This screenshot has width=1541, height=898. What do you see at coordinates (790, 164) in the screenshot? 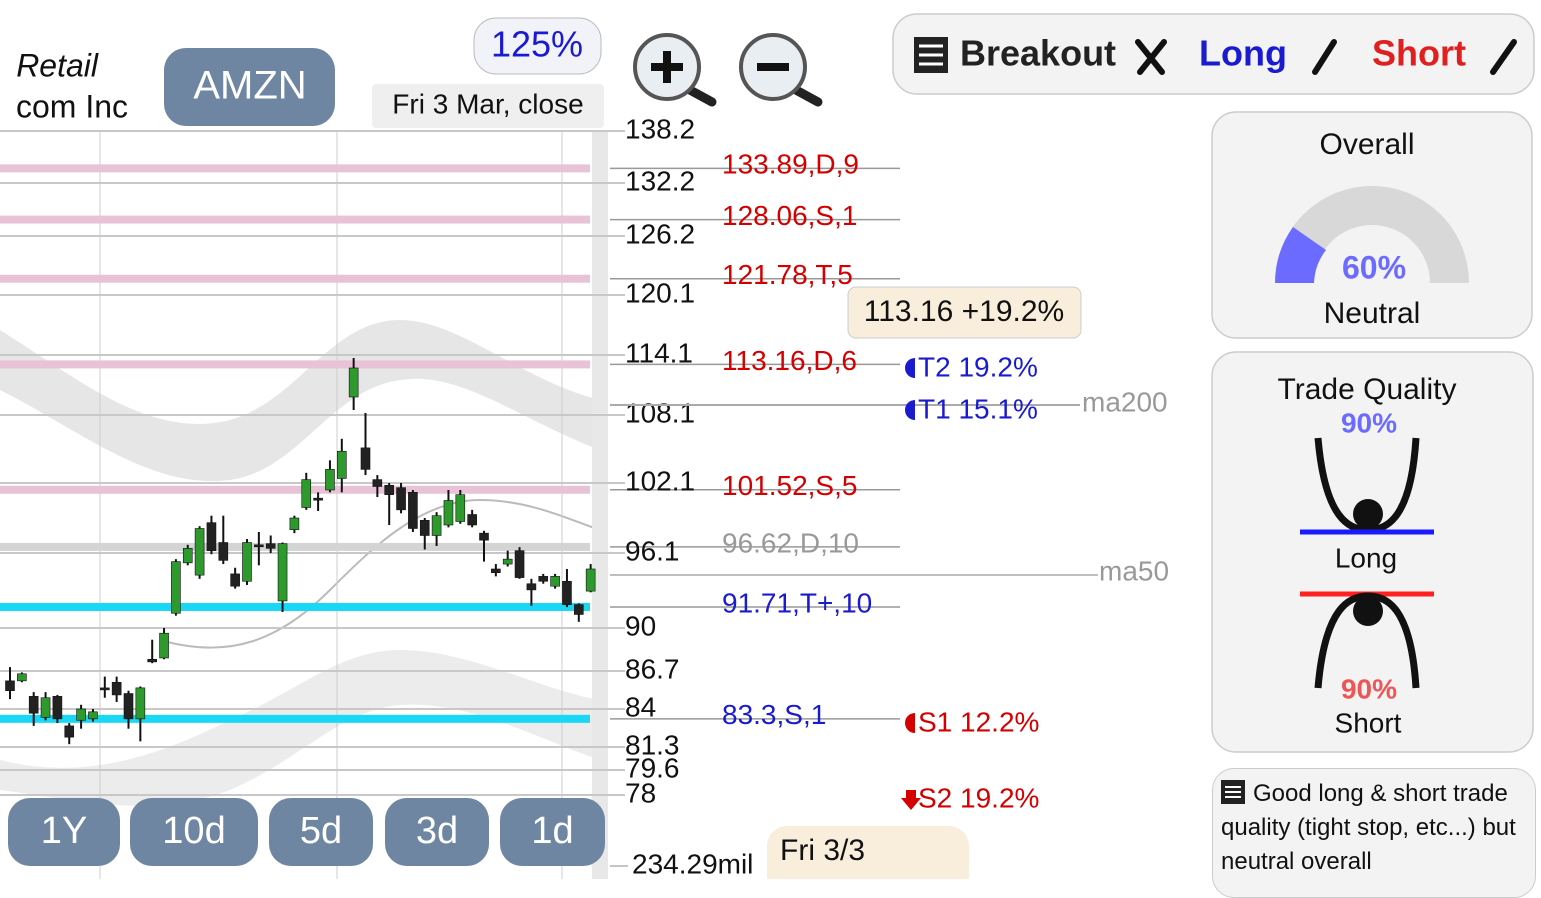
I see `level-label: 133.89,D,9` at bounding box center [790, 164].